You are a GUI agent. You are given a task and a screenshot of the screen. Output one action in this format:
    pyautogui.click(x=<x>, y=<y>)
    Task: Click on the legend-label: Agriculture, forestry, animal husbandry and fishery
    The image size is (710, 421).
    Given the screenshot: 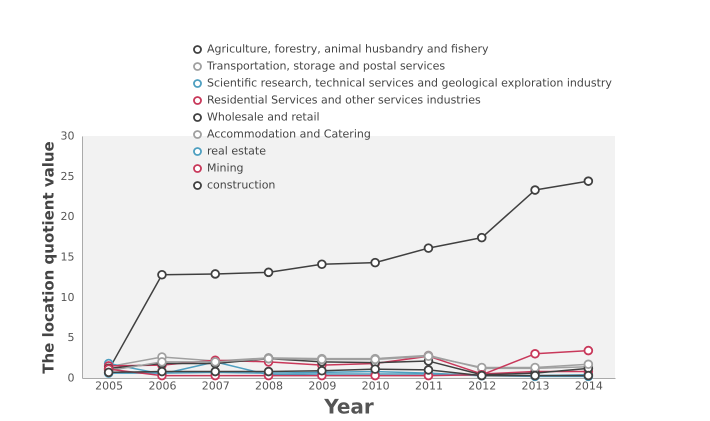 What is the action you would take?
    pyautogui.click(x=348, y=49)
    